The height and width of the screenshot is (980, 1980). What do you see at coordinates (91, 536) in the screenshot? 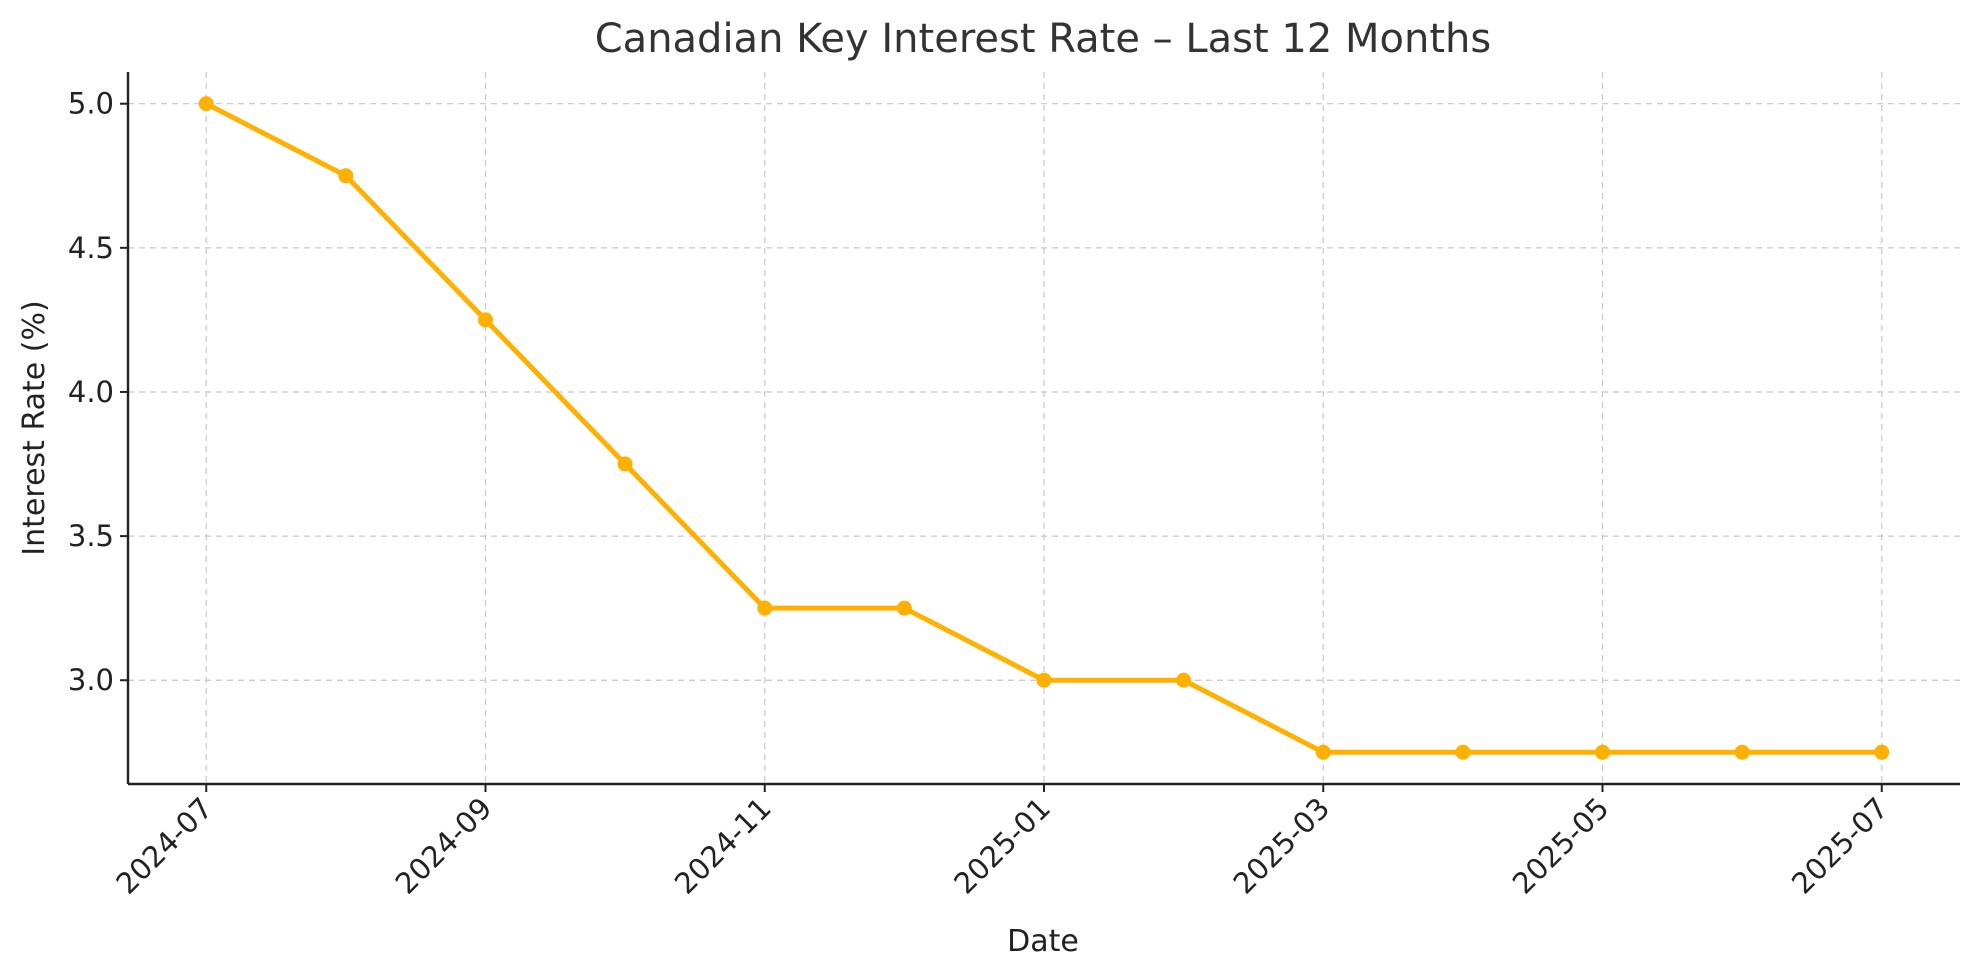
I see `y-tick-label: 3.5` at bounding box center [91, 536].